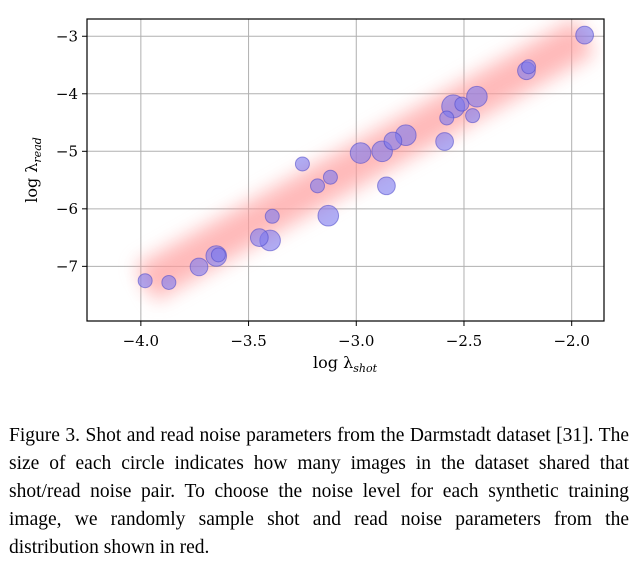 The image size is (639, 575). Describe the element at coordinates (248, 341) in the screenshot. I see `x-tick-label: −3.5` at that location.